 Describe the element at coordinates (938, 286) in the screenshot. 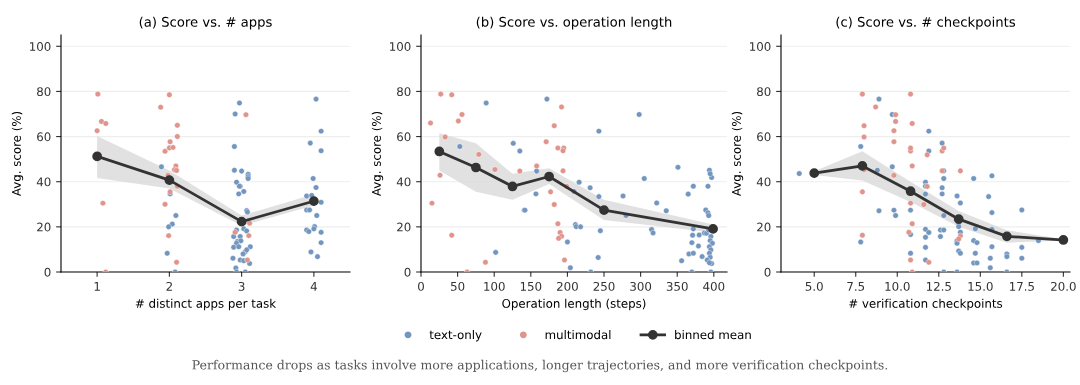

I see `x-tick-label: 12.5` at that location.